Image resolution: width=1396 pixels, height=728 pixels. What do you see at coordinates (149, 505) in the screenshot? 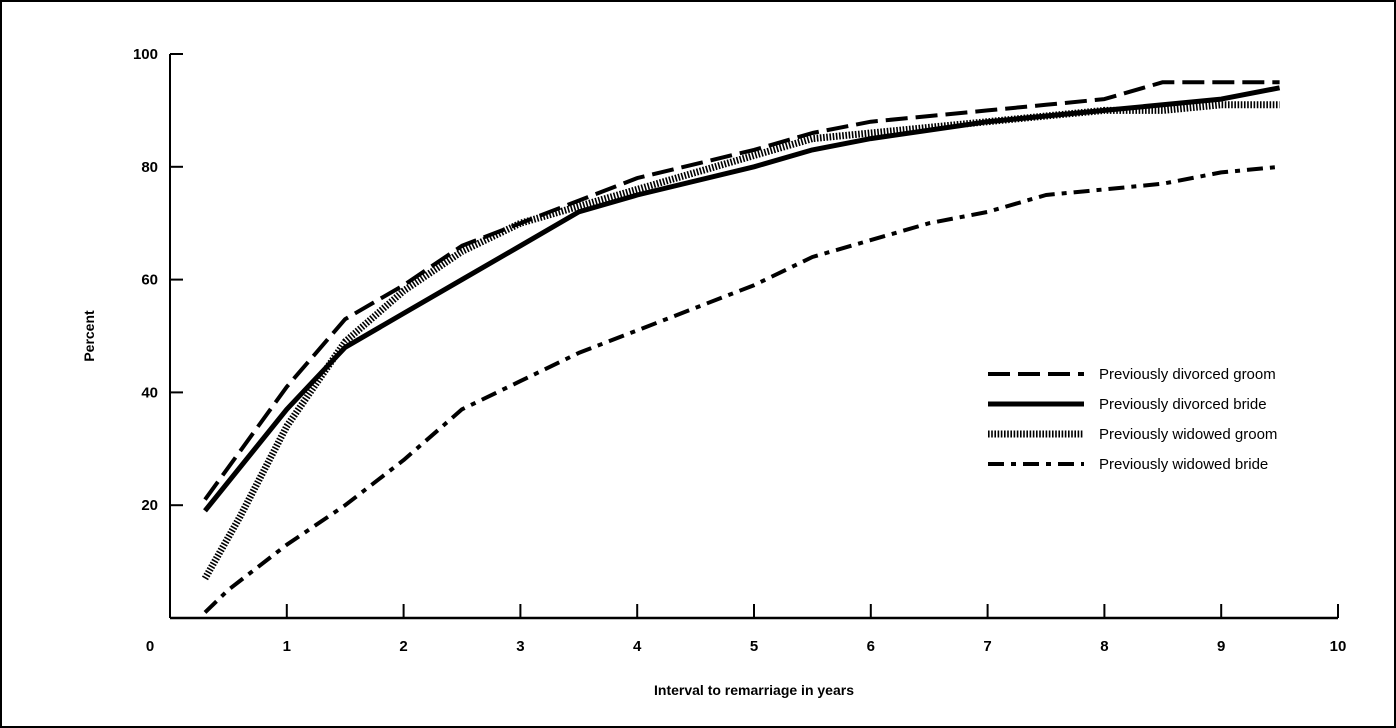
I see `y-tick-label: 20` at bounding box center [149, 505].